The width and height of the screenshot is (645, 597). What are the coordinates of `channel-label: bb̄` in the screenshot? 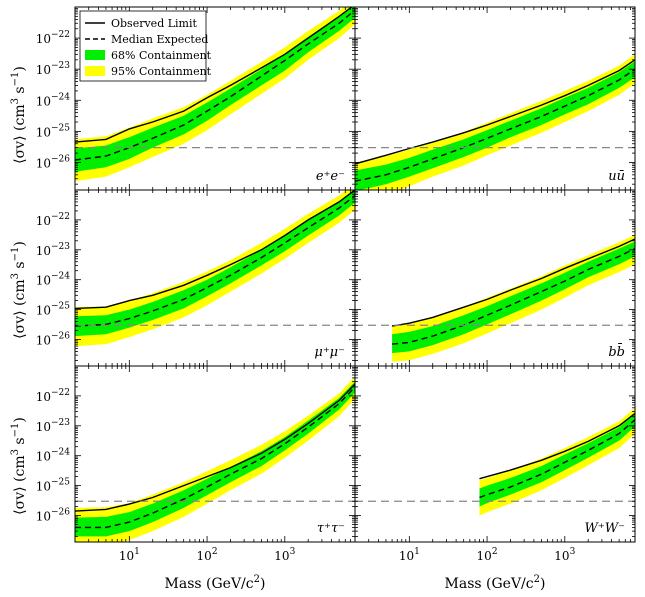 It's located at (616, 351).